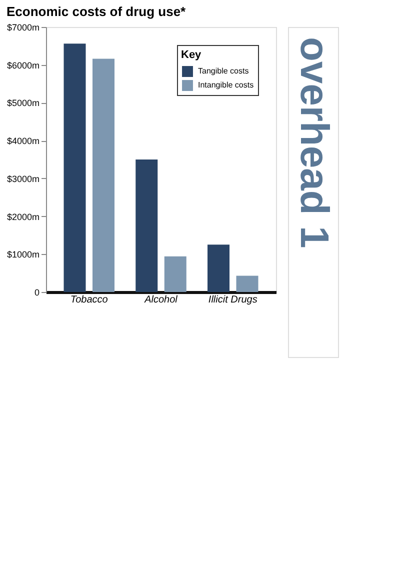  I want to click on legend-label: Tangible costs, so click(223, 71).